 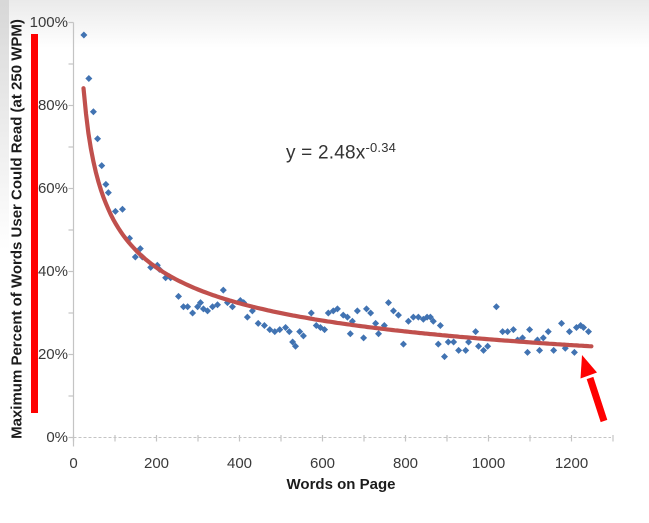 What do you see at coordinates (488, 463) in the screenshot?
I see `x-tick-label: 1000` at bounding box center [488, 463].